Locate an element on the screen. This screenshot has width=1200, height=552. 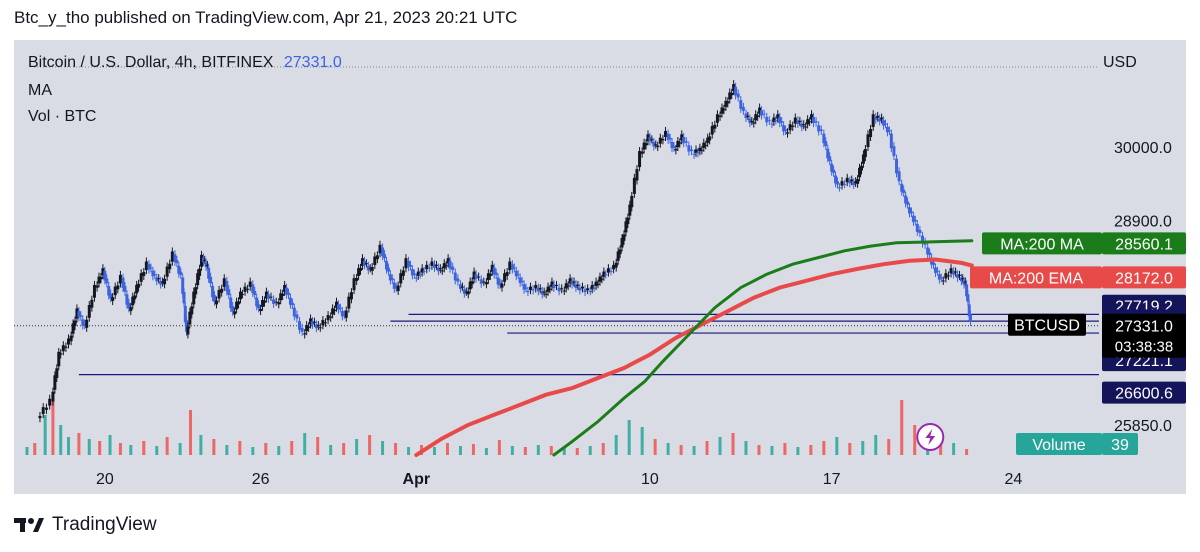
brand-name: TradingView is located at coordinates (104, 524).